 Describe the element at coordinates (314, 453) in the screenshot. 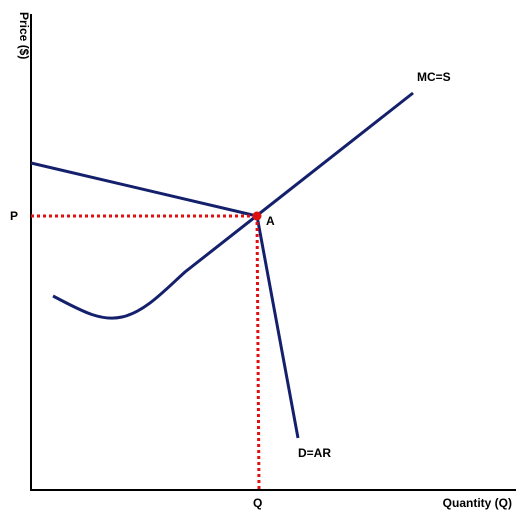

I see `demand-label: D=AR` at that location.